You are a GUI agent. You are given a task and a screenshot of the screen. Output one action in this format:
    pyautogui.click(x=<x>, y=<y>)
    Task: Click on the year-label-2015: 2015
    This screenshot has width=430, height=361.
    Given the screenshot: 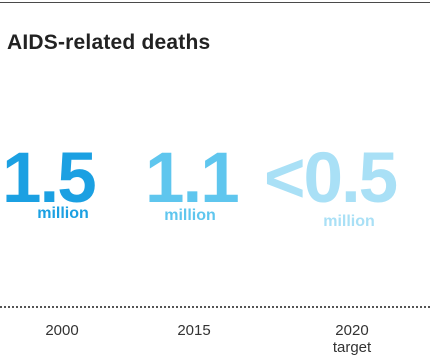 What is the action you would take?
    pyautogui.click(x=193, y=330)
    